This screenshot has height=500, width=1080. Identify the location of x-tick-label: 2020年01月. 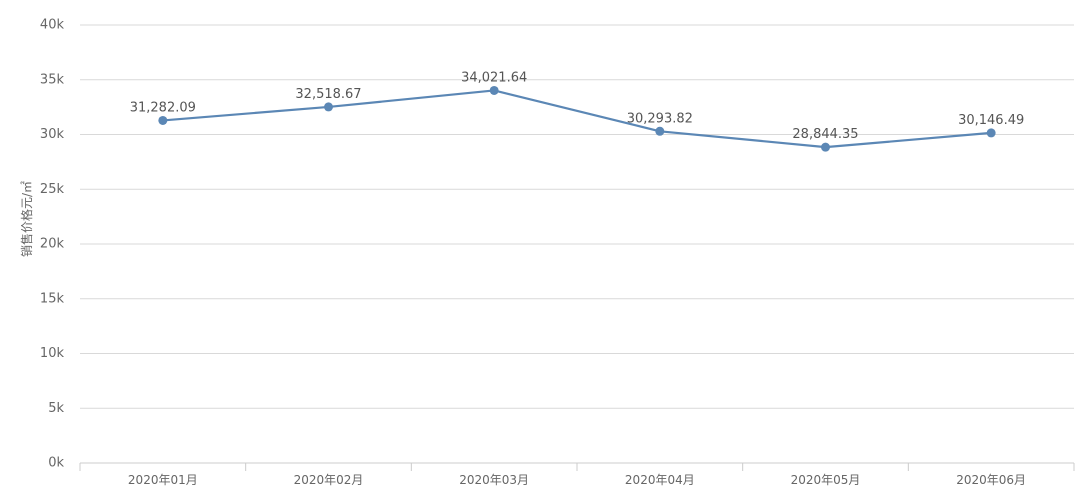
(163, 480).